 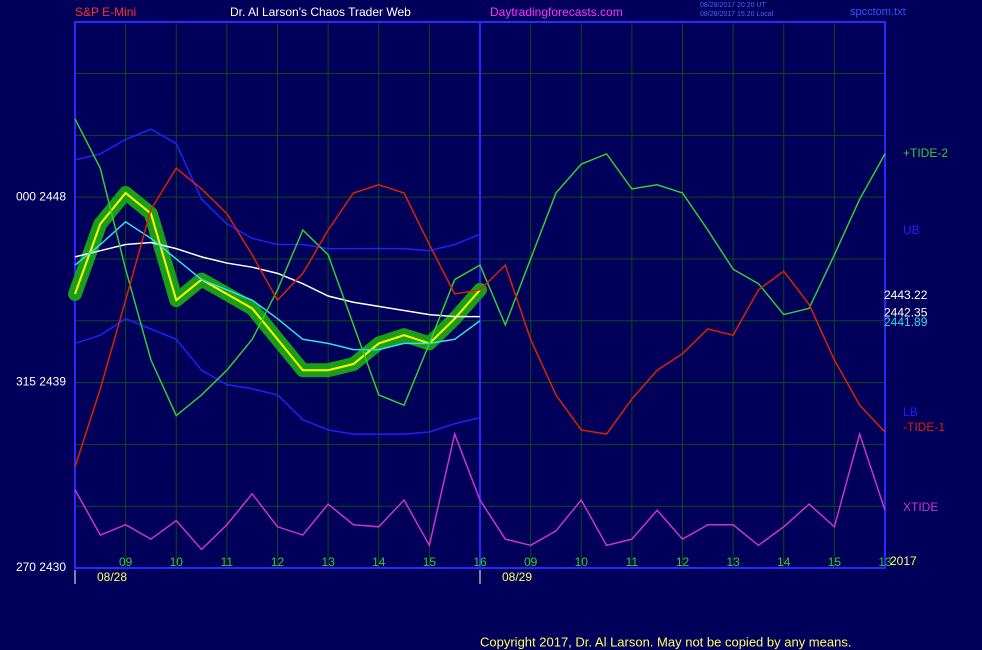 I want to click on series-label: UB, so click(x=911, y=230).